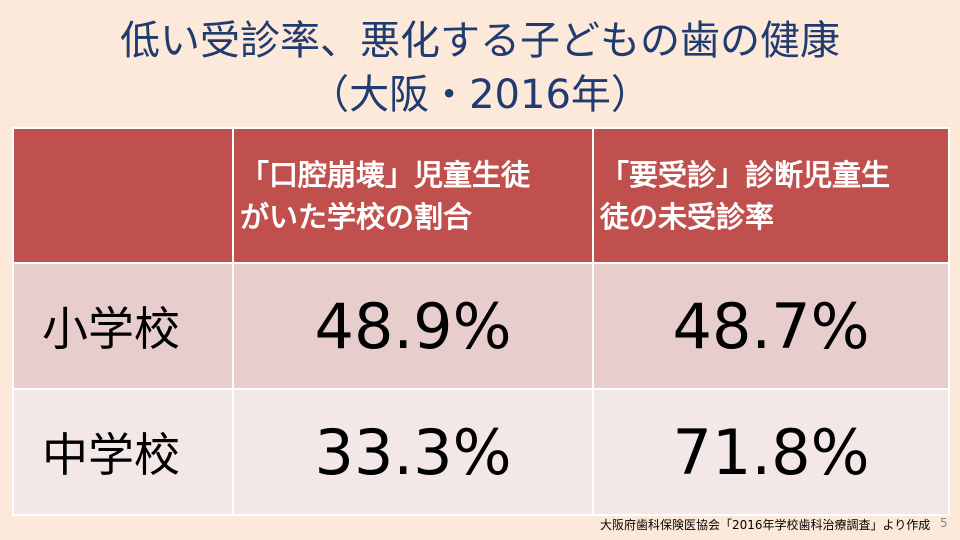  What do you see at coordinates (123, 195) in the screenshot?
I see `header-cell` at bounding box center [123, 195].